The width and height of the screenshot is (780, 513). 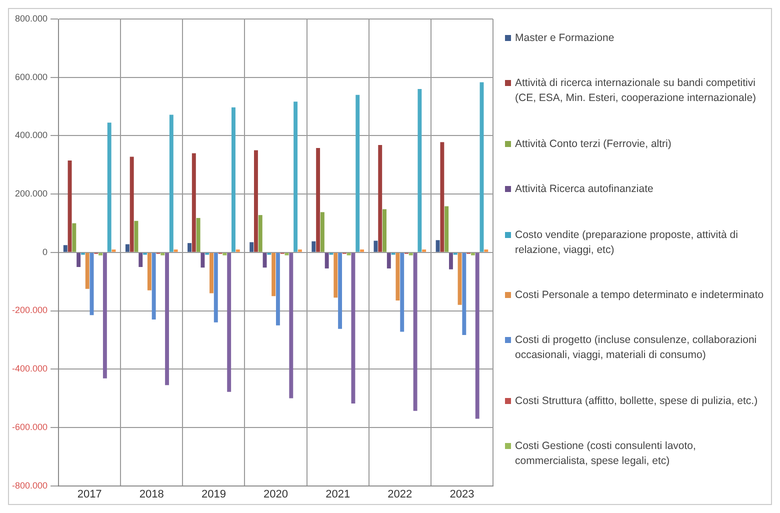 What do you see at coordinates (338, 494) in the screenshot?
I see `x-tick-label: 2021` at bounding box center [338, 494].